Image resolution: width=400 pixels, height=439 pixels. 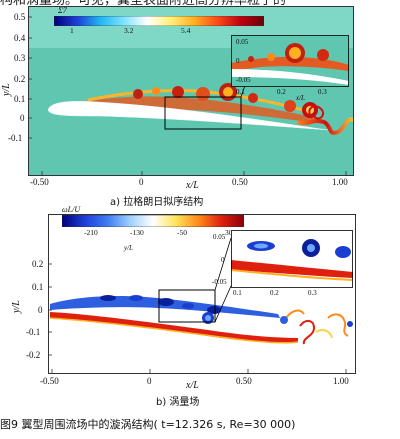 I want to click on inset-b-ylabel: y/L, so click(x=128, y=248).